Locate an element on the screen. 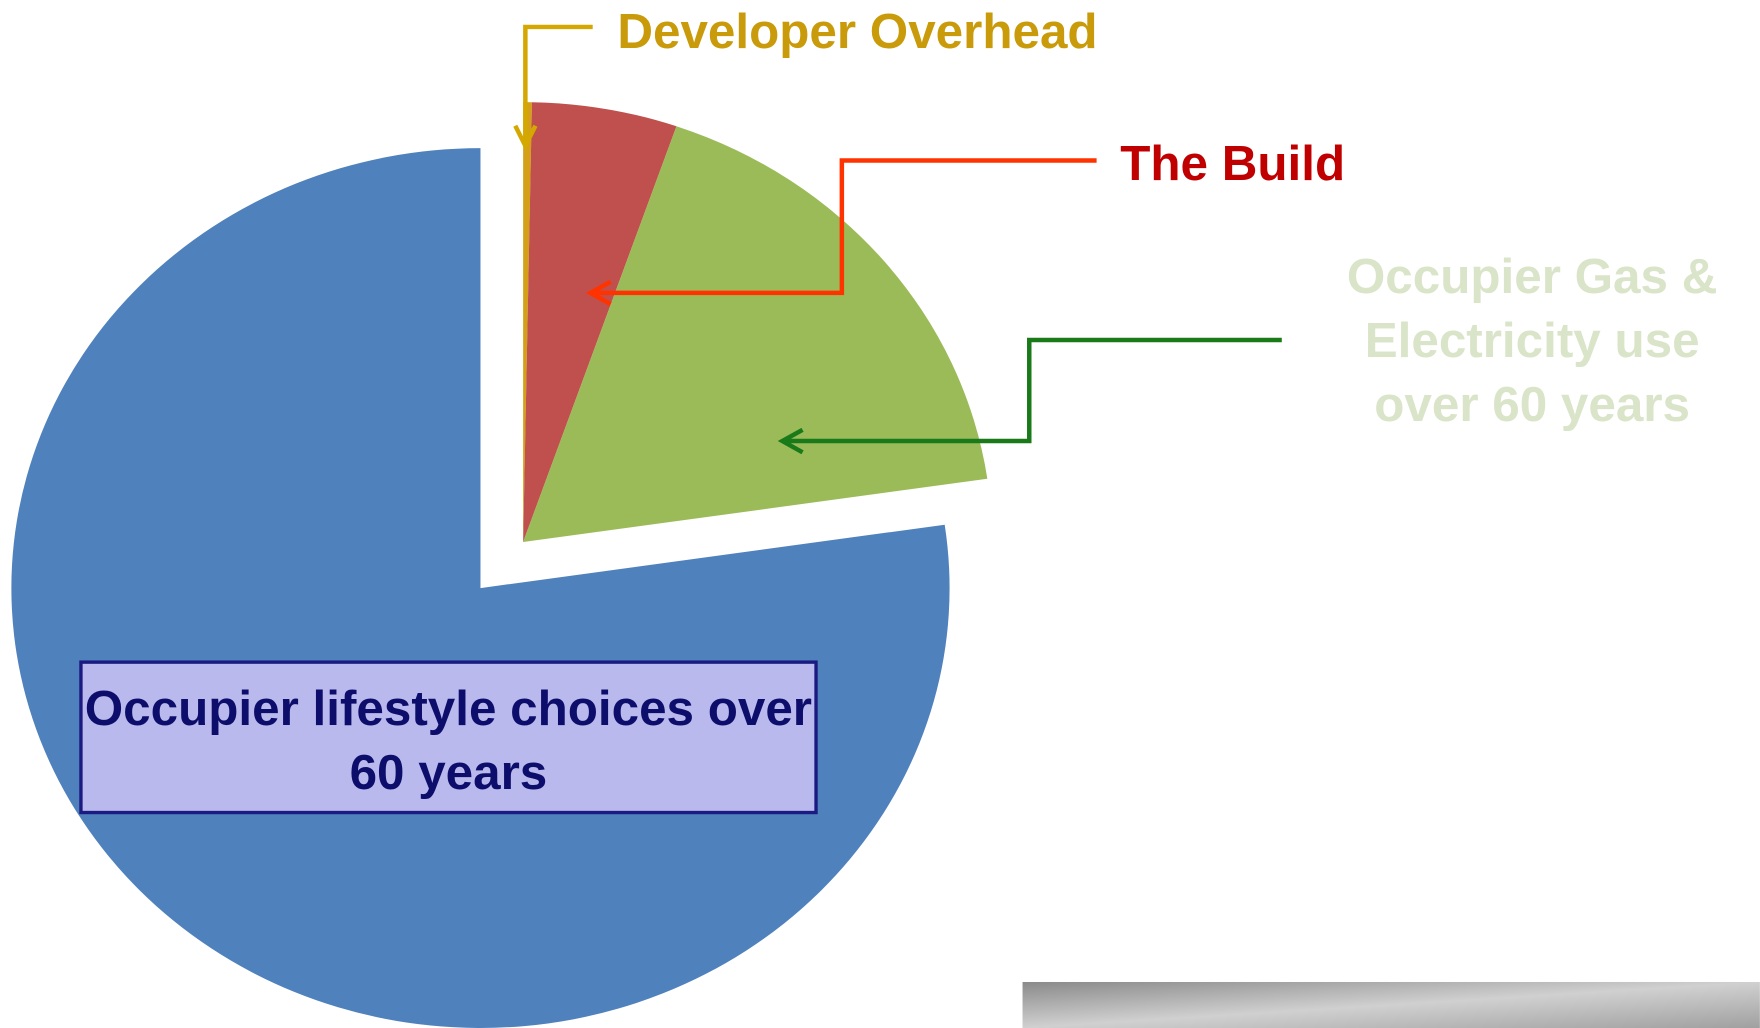  photo is located at coordinates (1391, 1004).